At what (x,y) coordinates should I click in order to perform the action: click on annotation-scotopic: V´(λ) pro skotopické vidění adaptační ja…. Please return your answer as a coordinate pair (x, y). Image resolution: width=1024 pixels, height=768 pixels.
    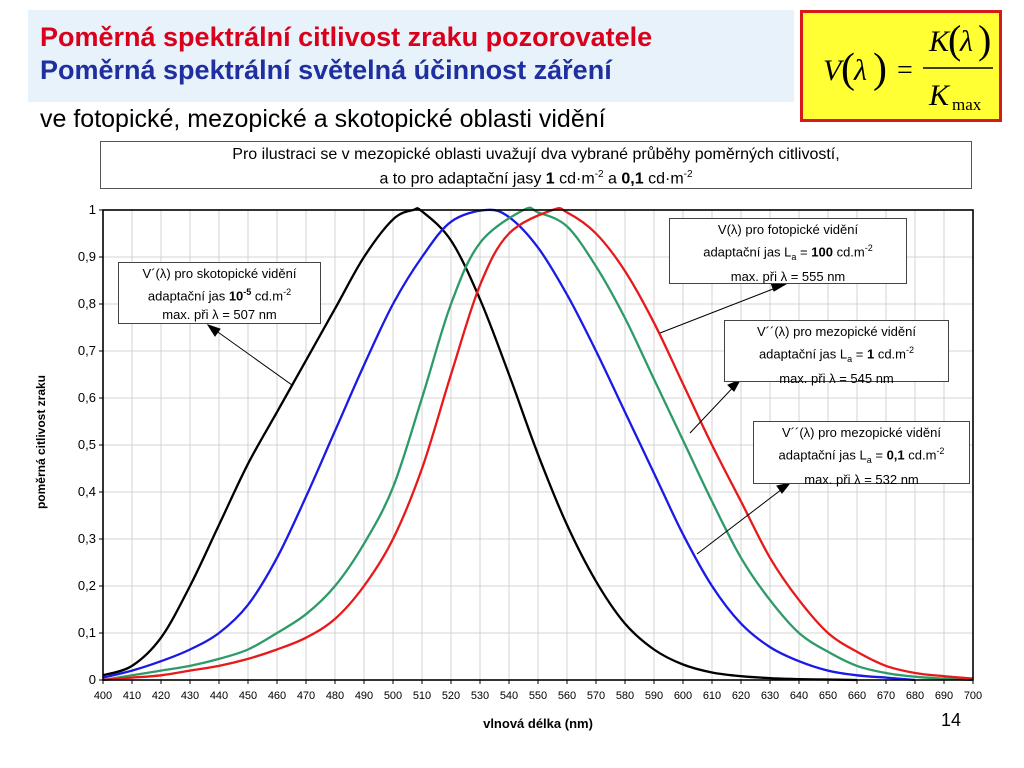
    Looking at the image, I should click on (219, 293).